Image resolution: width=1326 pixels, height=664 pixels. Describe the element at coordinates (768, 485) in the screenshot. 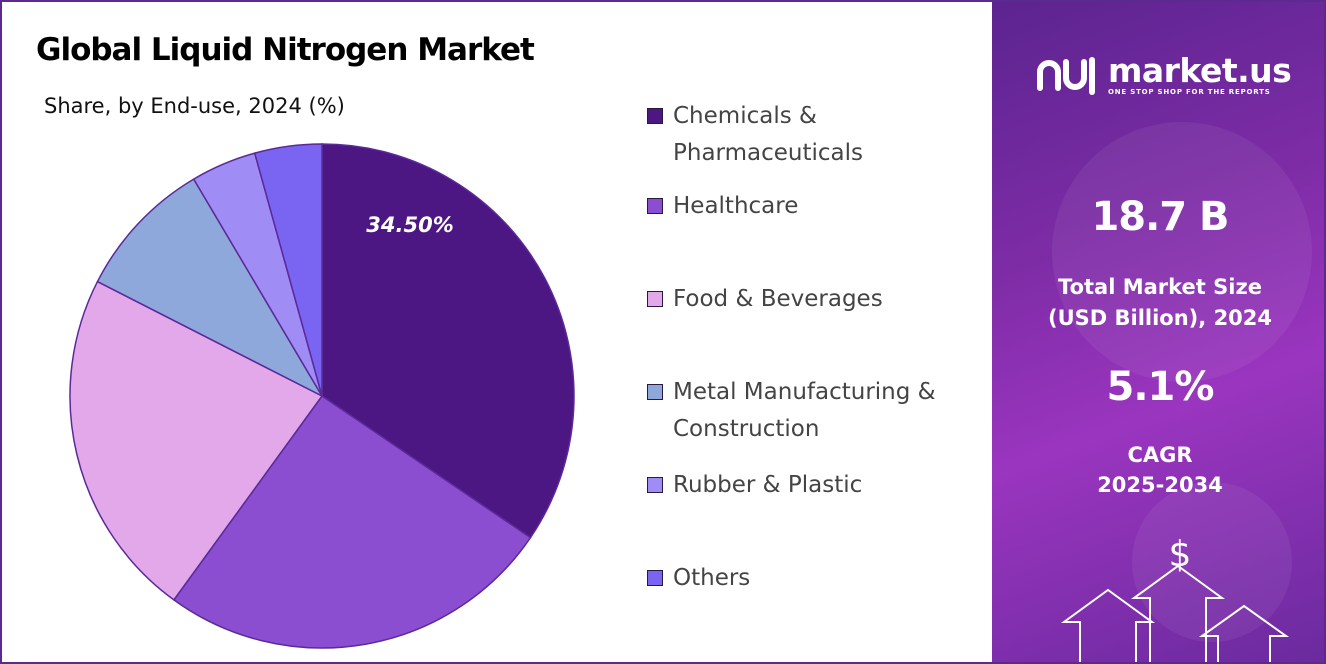

I see `legend-label: Rubber & Plastic` at that location.